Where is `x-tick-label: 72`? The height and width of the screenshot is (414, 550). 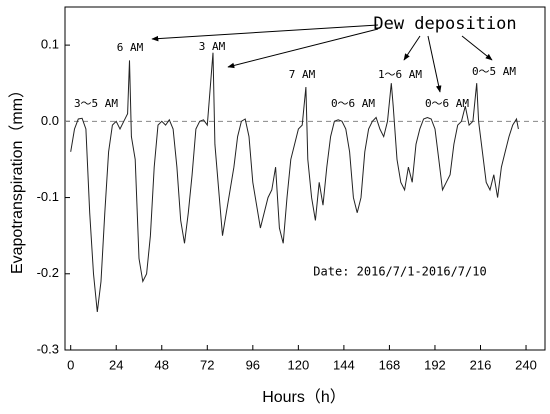
x-tick-label: 72 is located at coordinates (207, 364).